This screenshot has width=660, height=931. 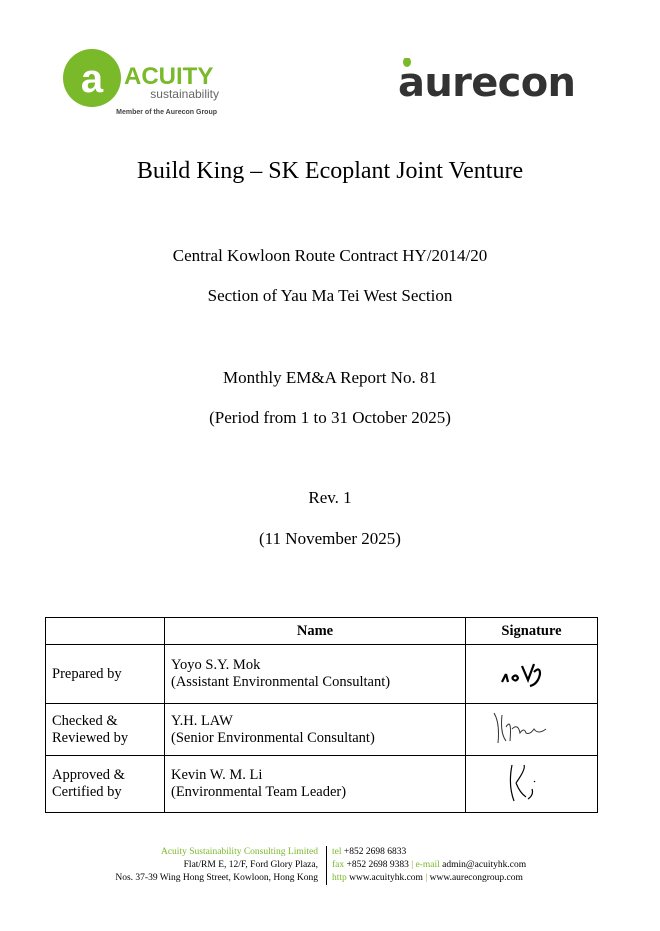 What do you see at coordinates (250, 865) in the screenshot?
I see `footer-address-1: Flat/RM E, 12/F, Ford Glory Plaza,` at bounding box center [250, 865].